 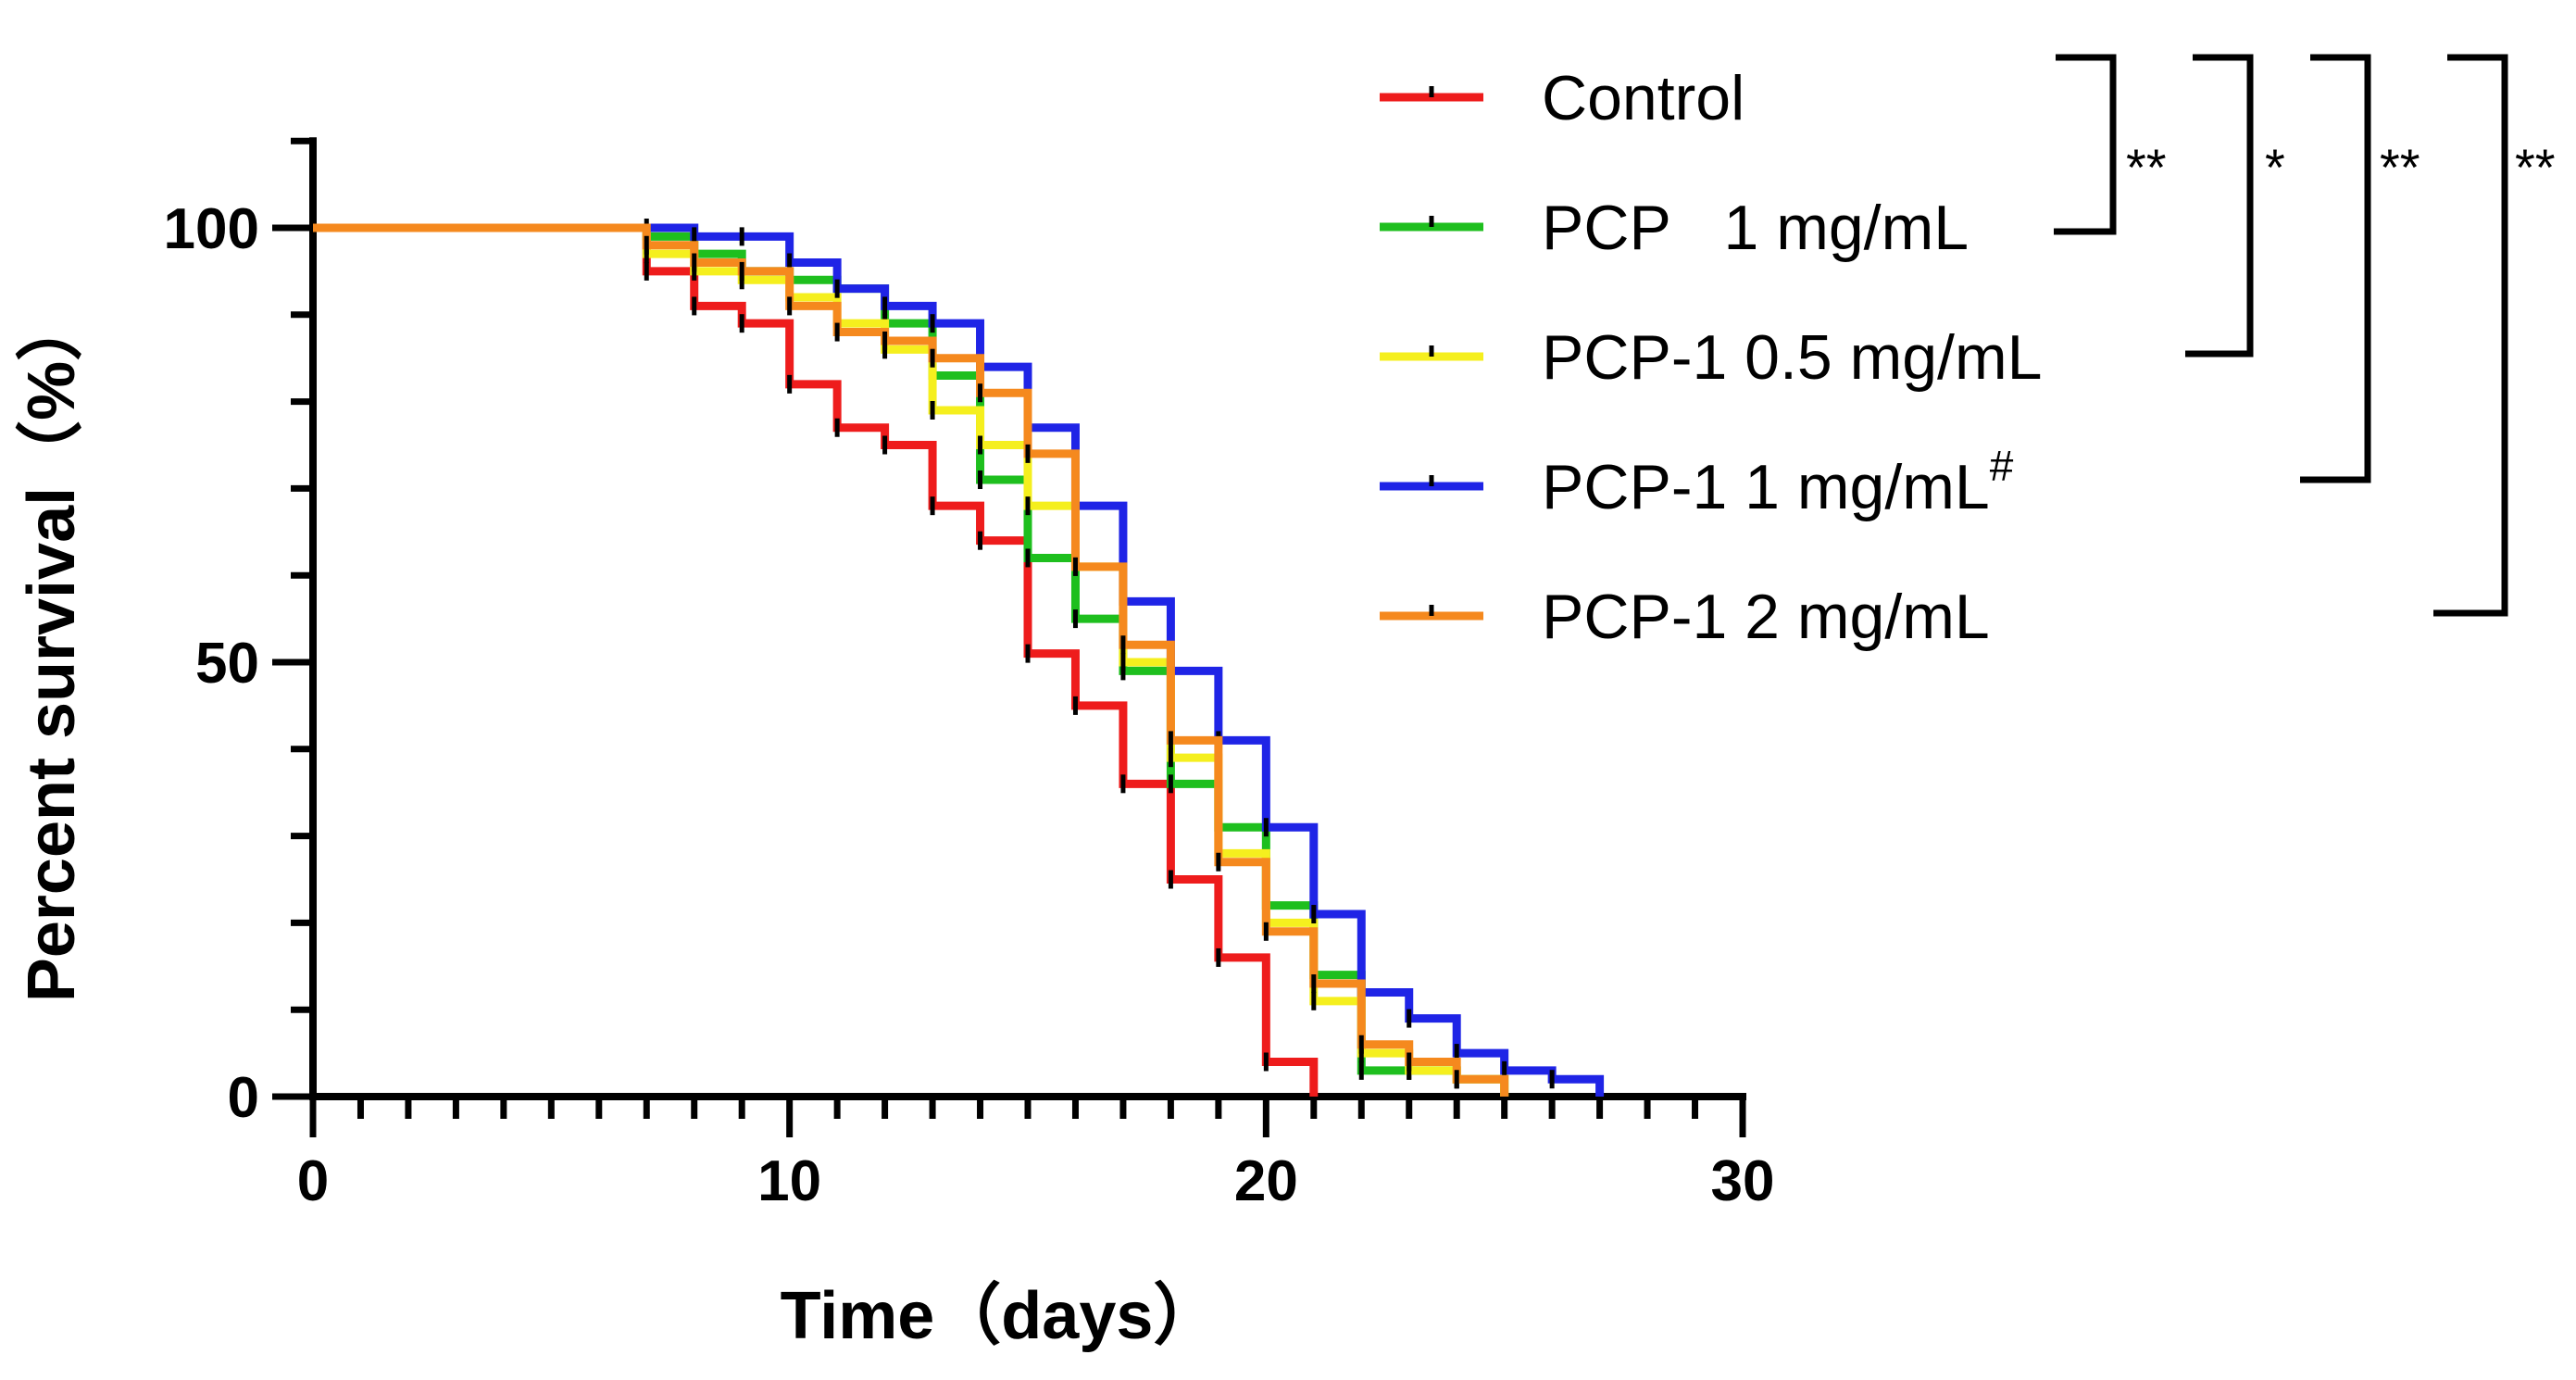 What do you see at coordinates (227, 664) in the screenshot?
I see `y-tick-label: 50` at bounding box center [227, 664].